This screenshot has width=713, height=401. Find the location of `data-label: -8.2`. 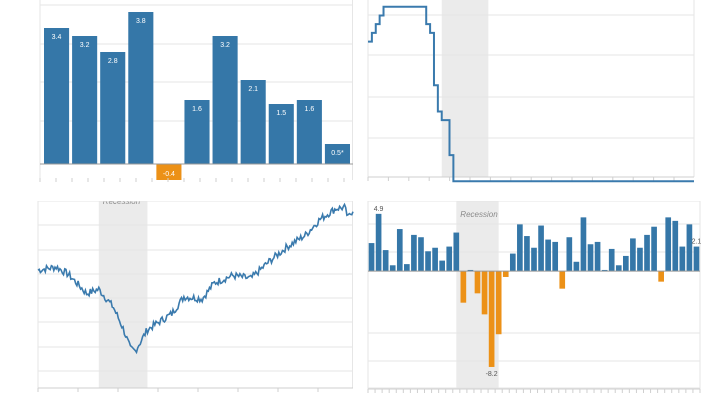

data-label: -8.2 is located at coordinates (492, 374).